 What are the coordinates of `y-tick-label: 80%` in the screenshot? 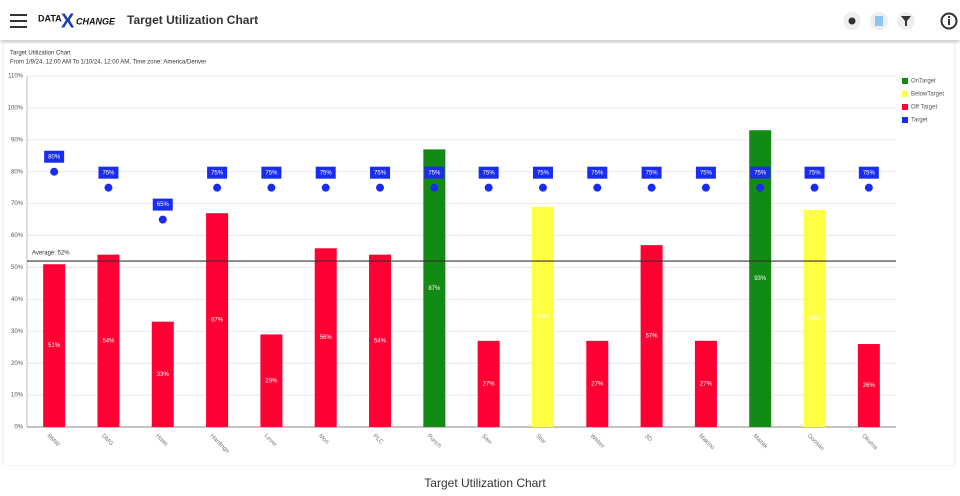 It's located at (17, 172).